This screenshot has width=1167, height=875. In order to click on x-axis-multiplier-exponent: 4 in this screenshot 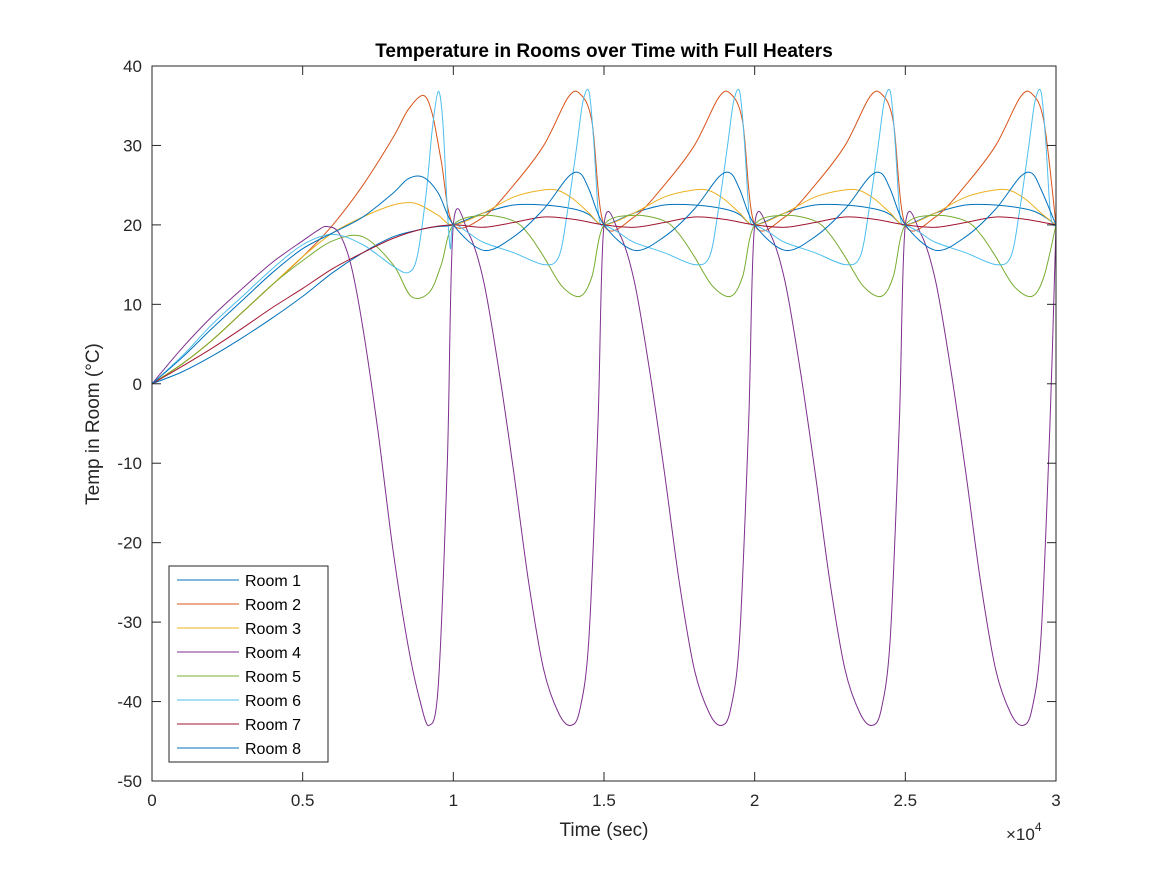, I will do `click(1038, 827)`.